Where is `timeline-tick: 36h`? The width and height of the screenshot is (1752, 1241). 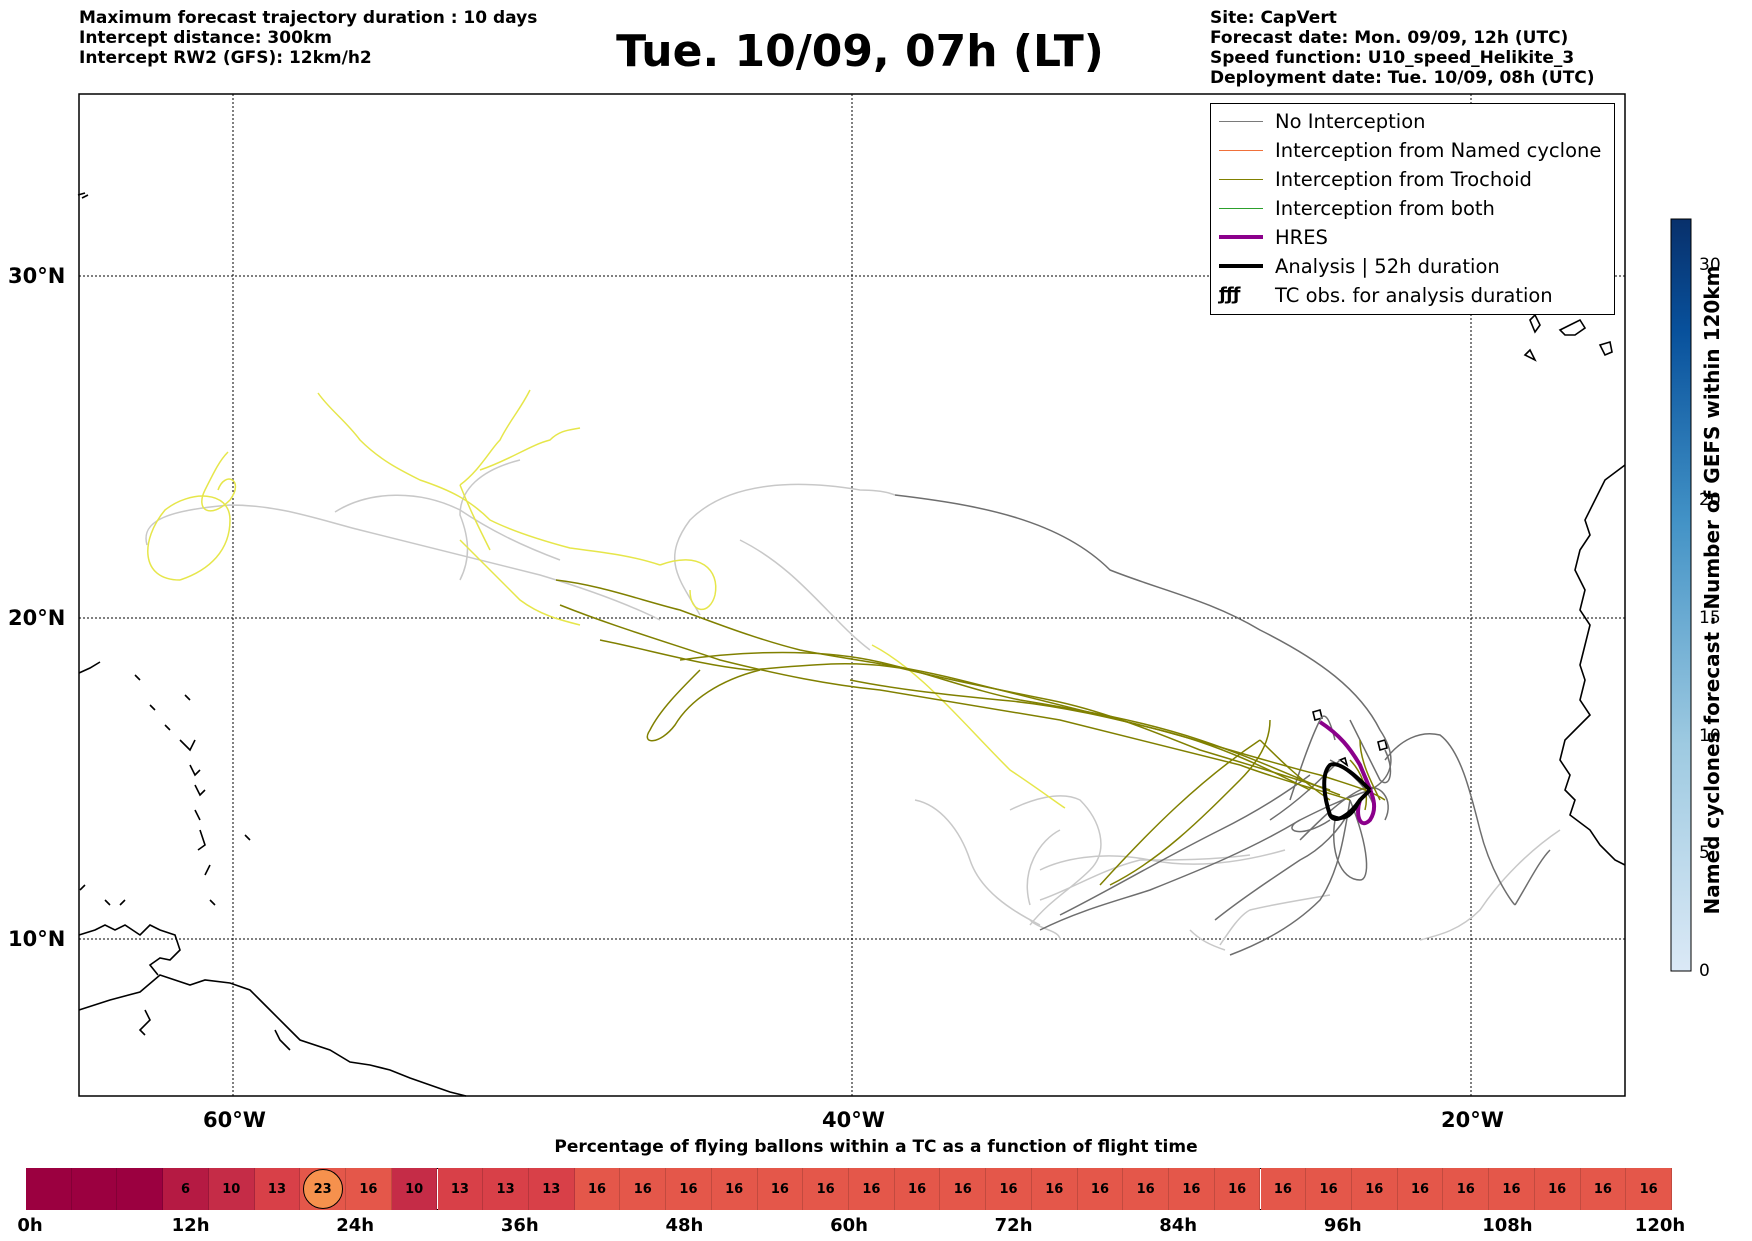 timeline-tick: 36h is located at coordinates (519, 1225).